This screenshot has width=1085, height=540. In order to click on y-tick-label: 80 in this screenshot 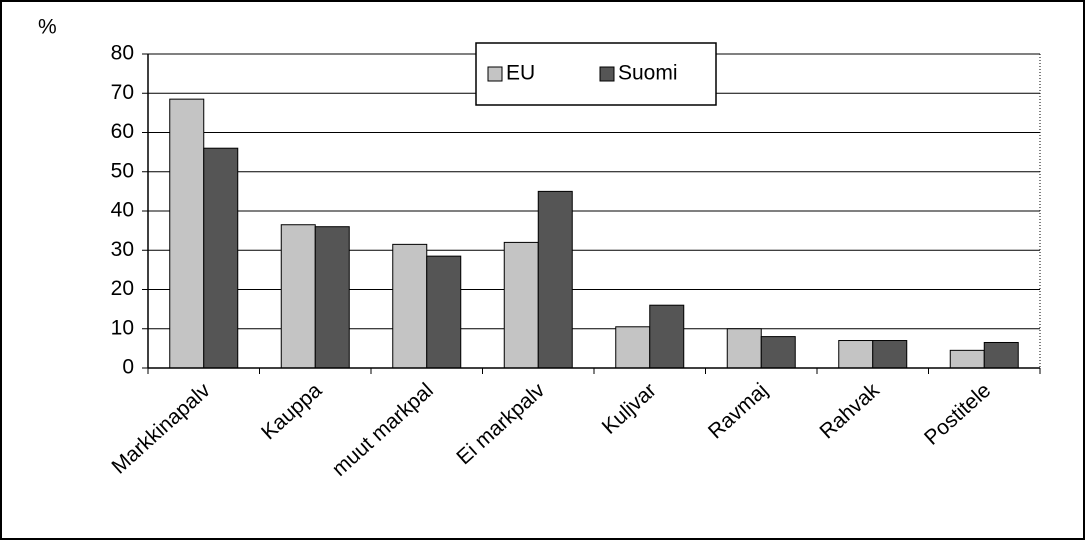, I will do `click(122, 53)`.